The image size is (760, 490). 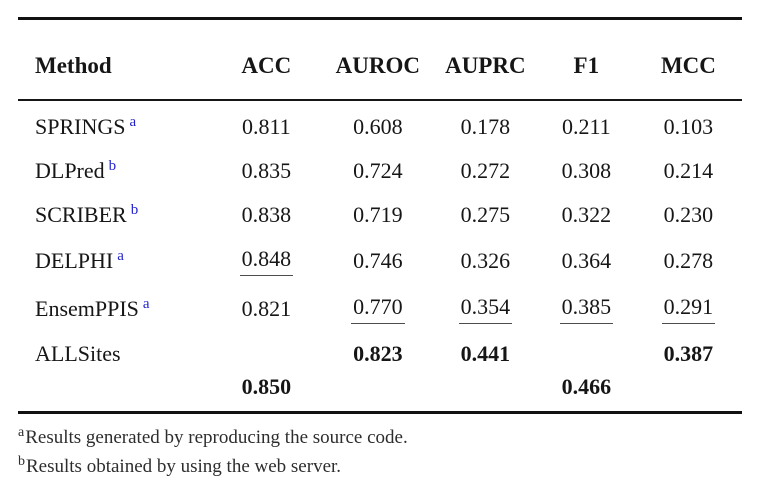 I want to click on value-cell: 0.308, so click(x=586, y=170).